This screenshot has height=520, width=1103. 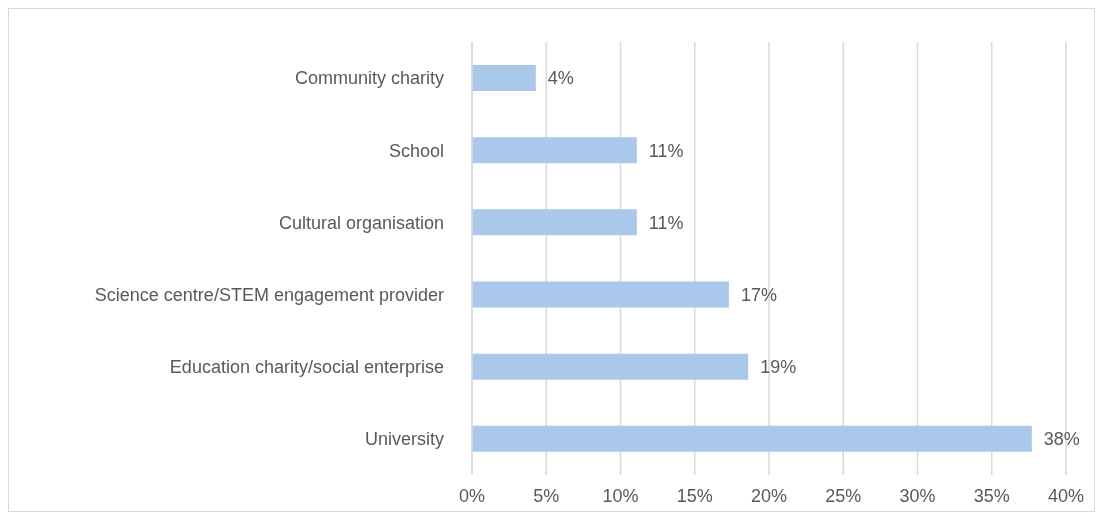 I want to click on data-label: 17%, so click(x=758, y=294).